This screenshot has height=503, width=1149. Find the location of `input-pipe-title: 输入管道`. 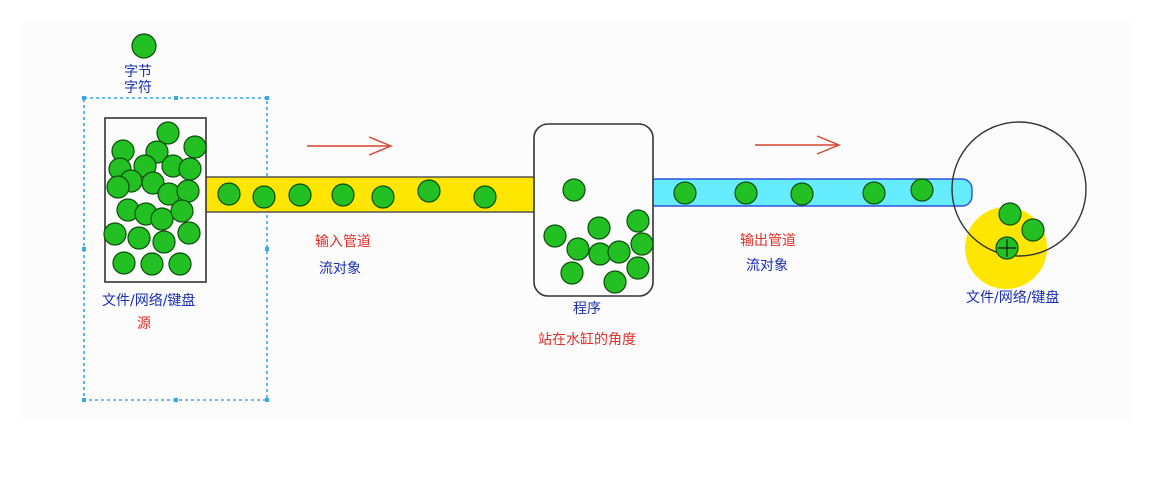

input-pipe-title: 输入管道 is located at coordinates (343, 242).